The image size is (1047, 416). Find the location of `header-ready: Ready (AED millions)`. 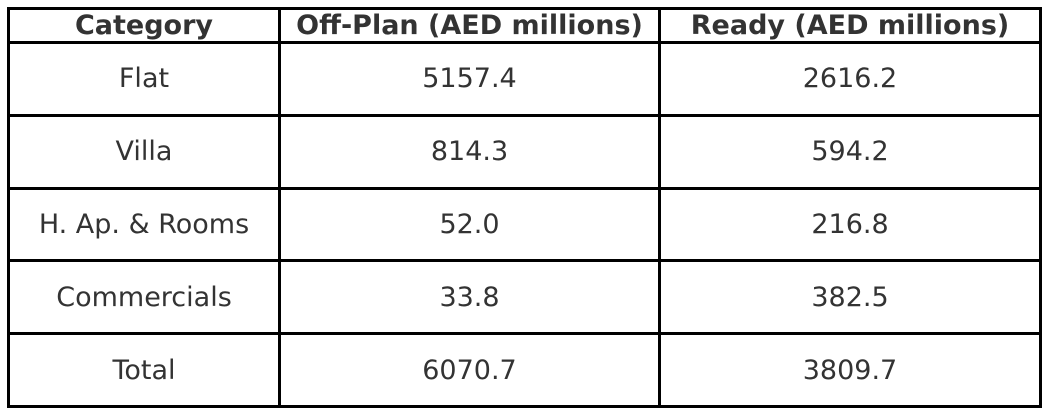

header-ready: Ready (AED millions) is located at coordinates (850, 25).